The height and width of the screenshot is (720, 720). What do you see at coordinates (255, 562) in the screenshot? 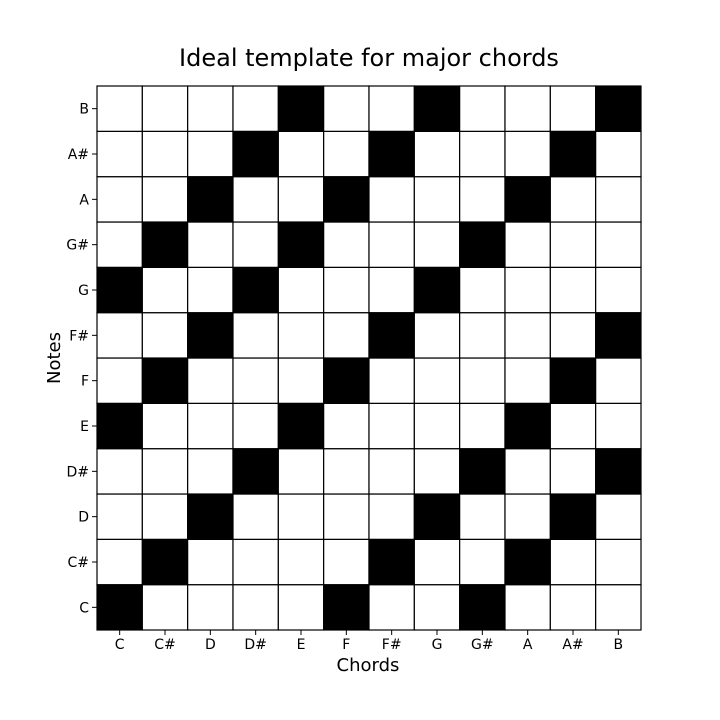
I see `heatmap-cell-C#-D#` at bounding box center [255, 562].